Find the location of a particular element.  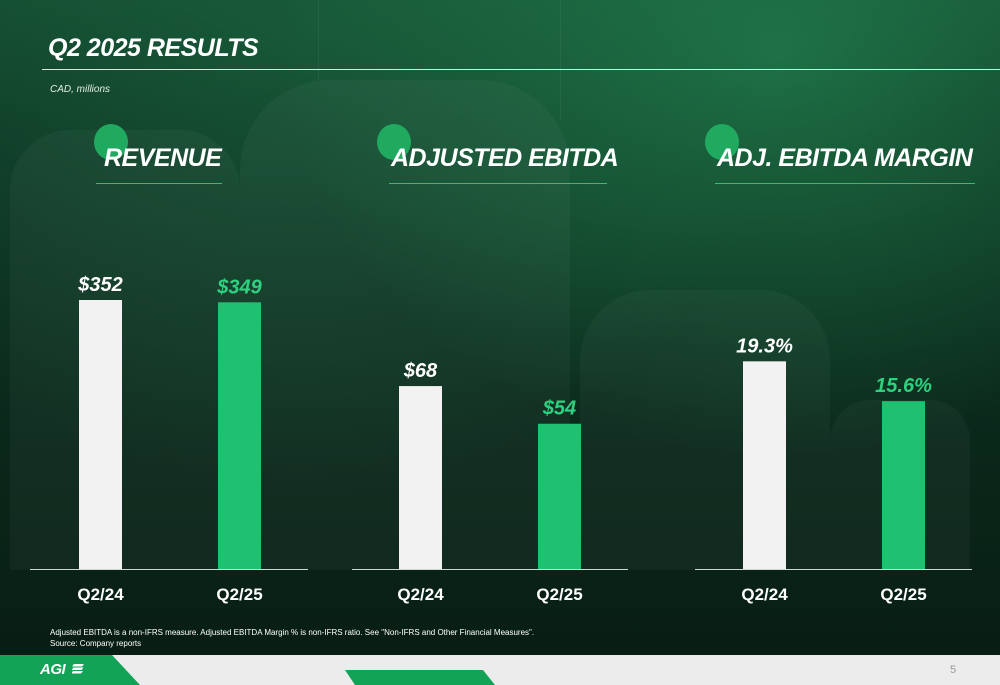

page-number: 5 is located at coordinates (953, 670).